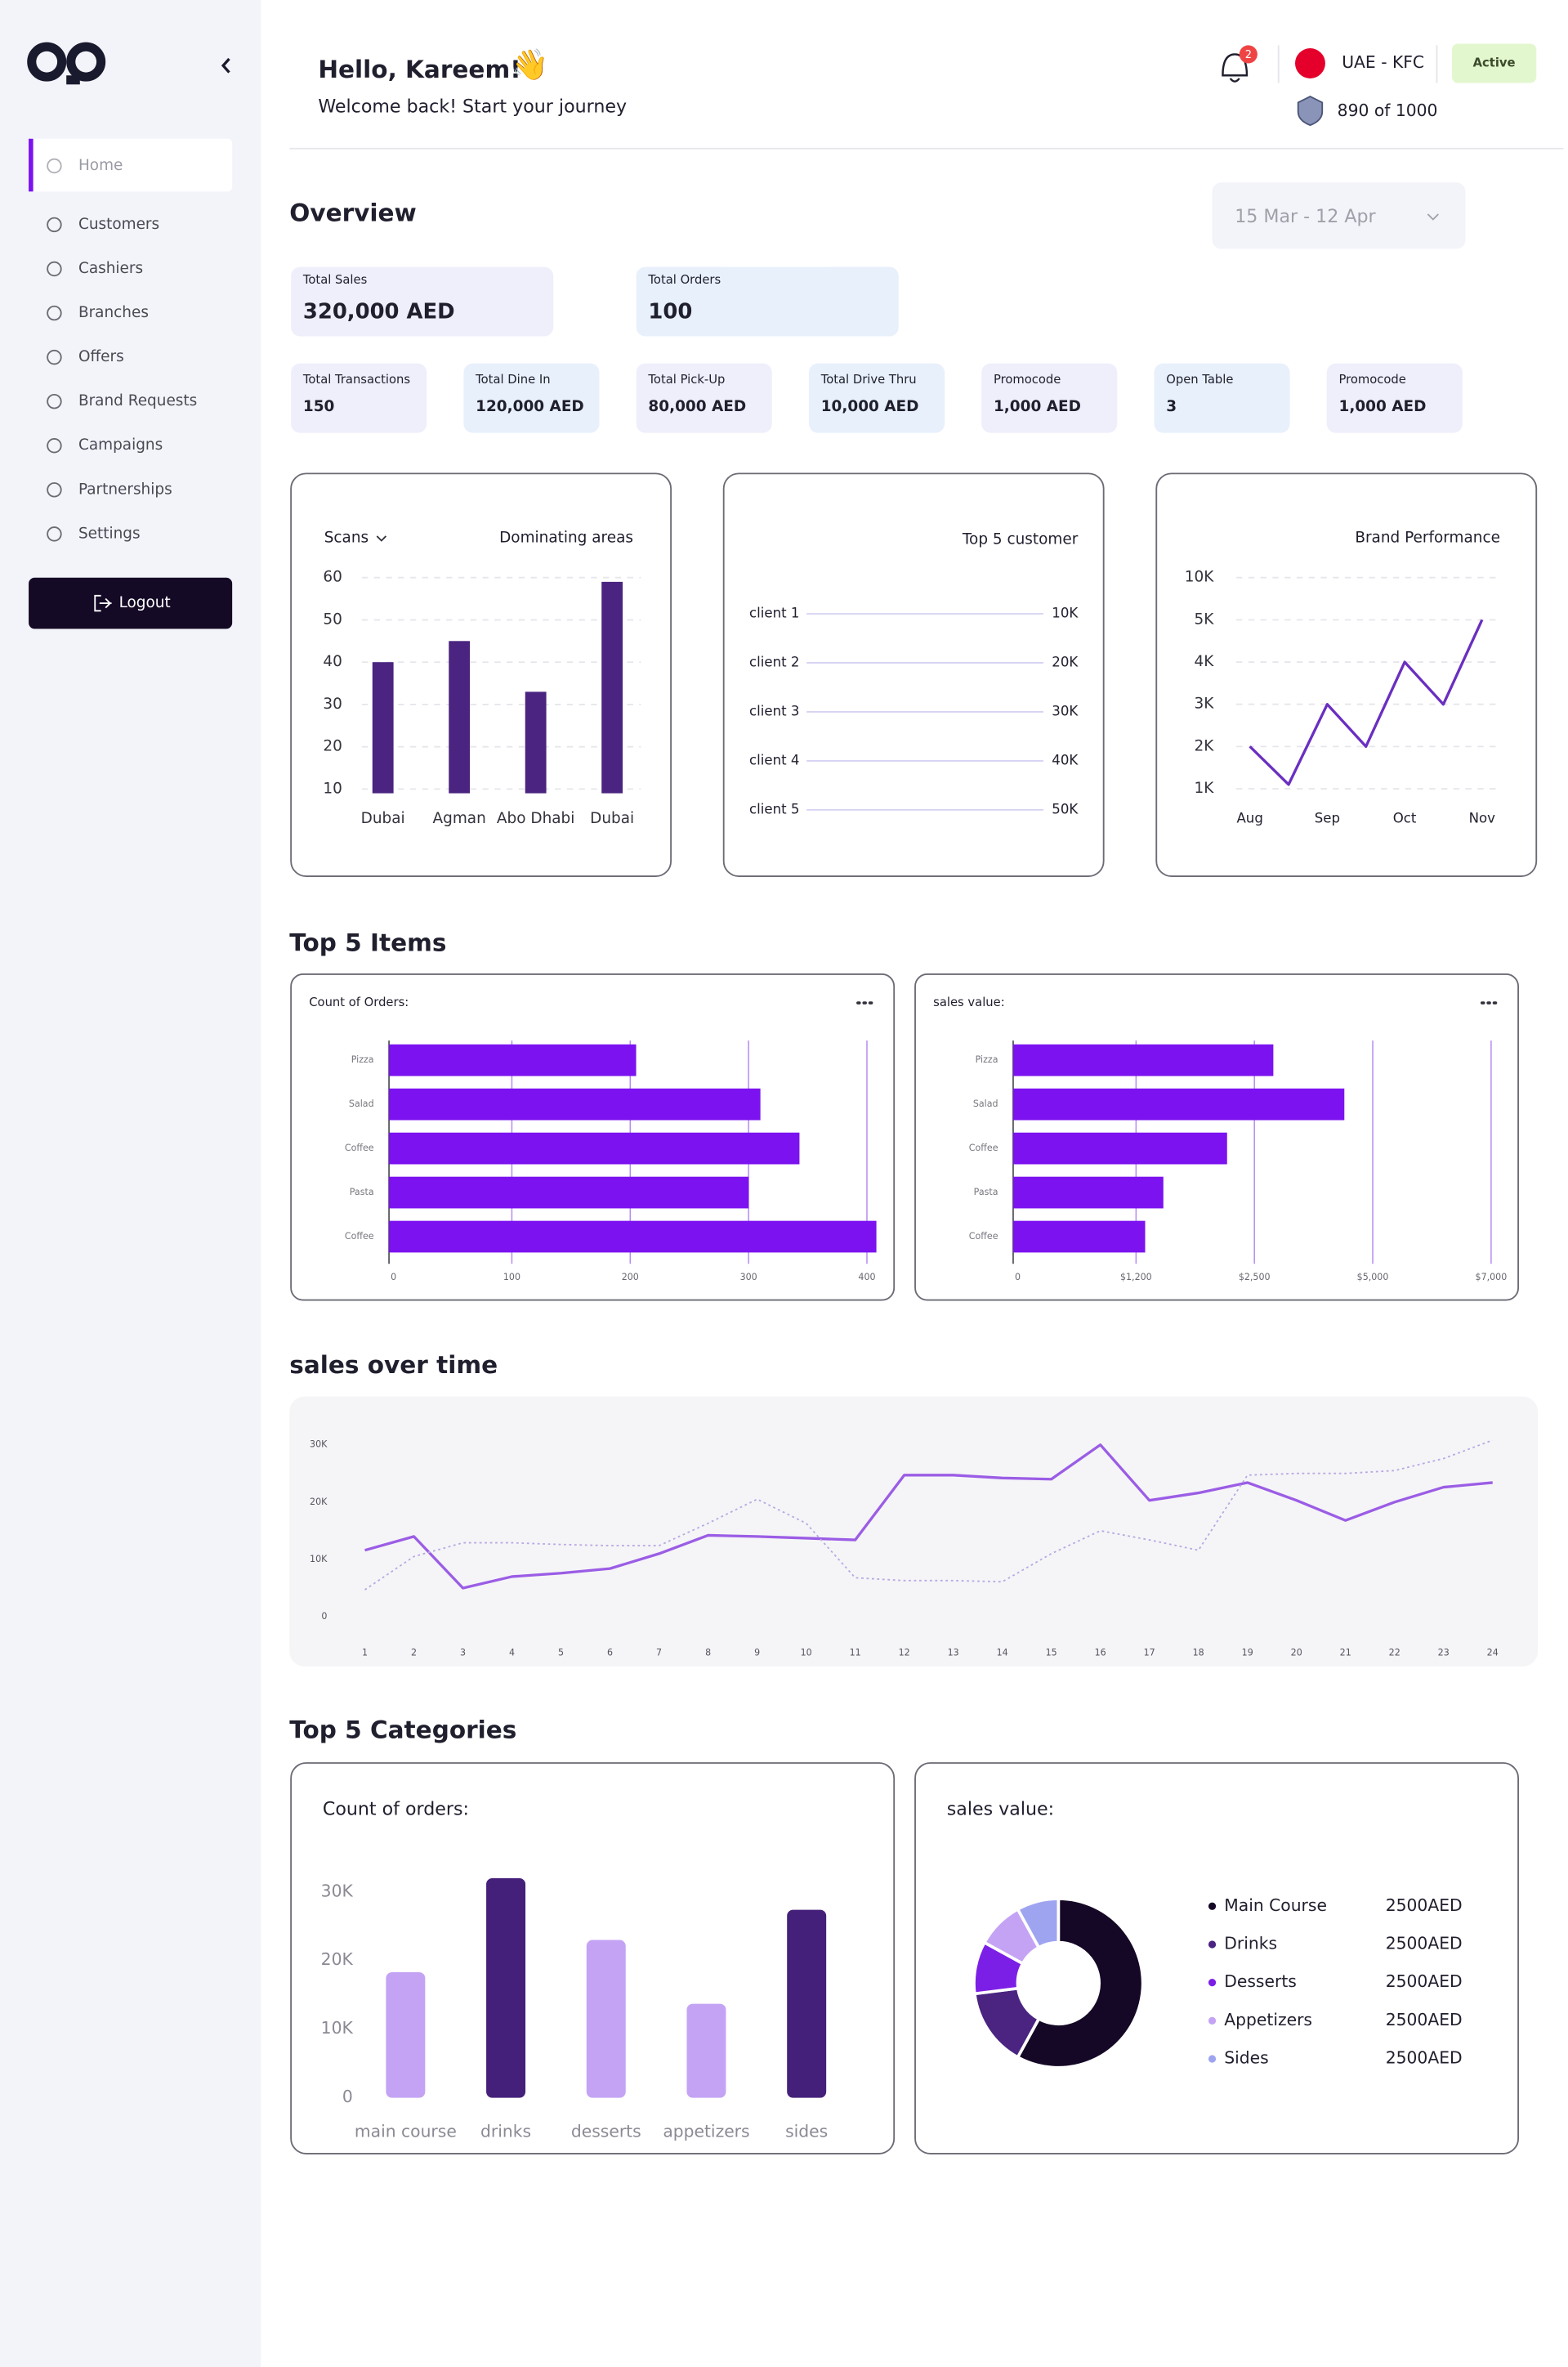 The height and width of the screenshot is (2367, 1568). I want to click on brand-name: UAE - KFC, so click(1383, 62).